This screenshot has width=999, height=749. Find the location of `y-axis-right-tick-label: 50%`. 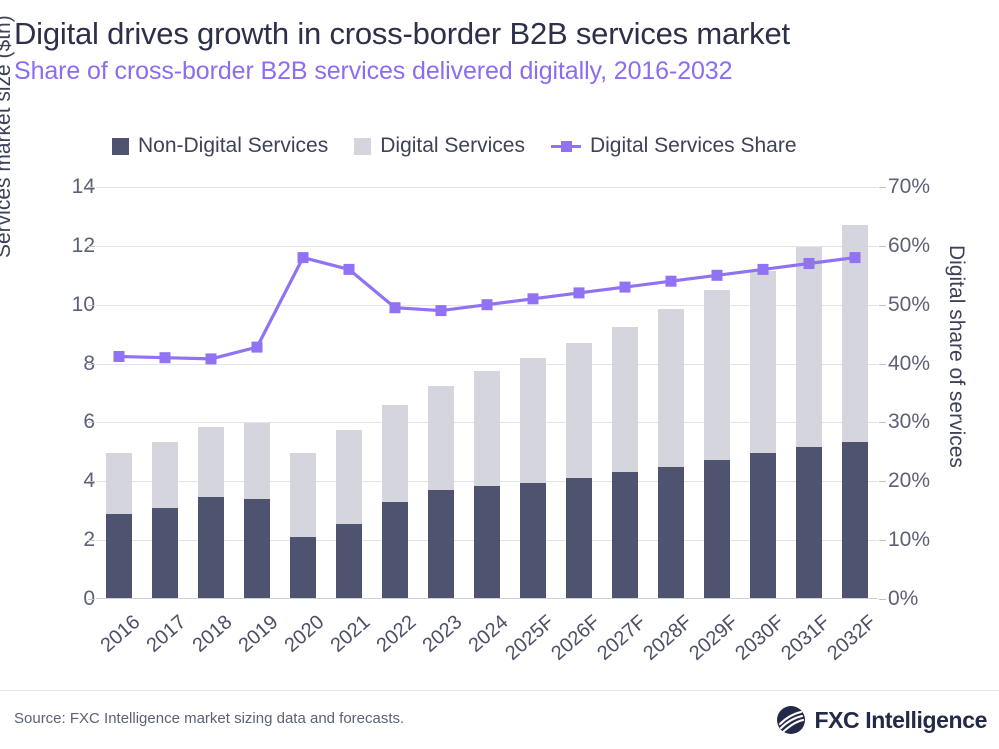

y-axis-right-tick-label: 50% is located at coordinates (909, 304).